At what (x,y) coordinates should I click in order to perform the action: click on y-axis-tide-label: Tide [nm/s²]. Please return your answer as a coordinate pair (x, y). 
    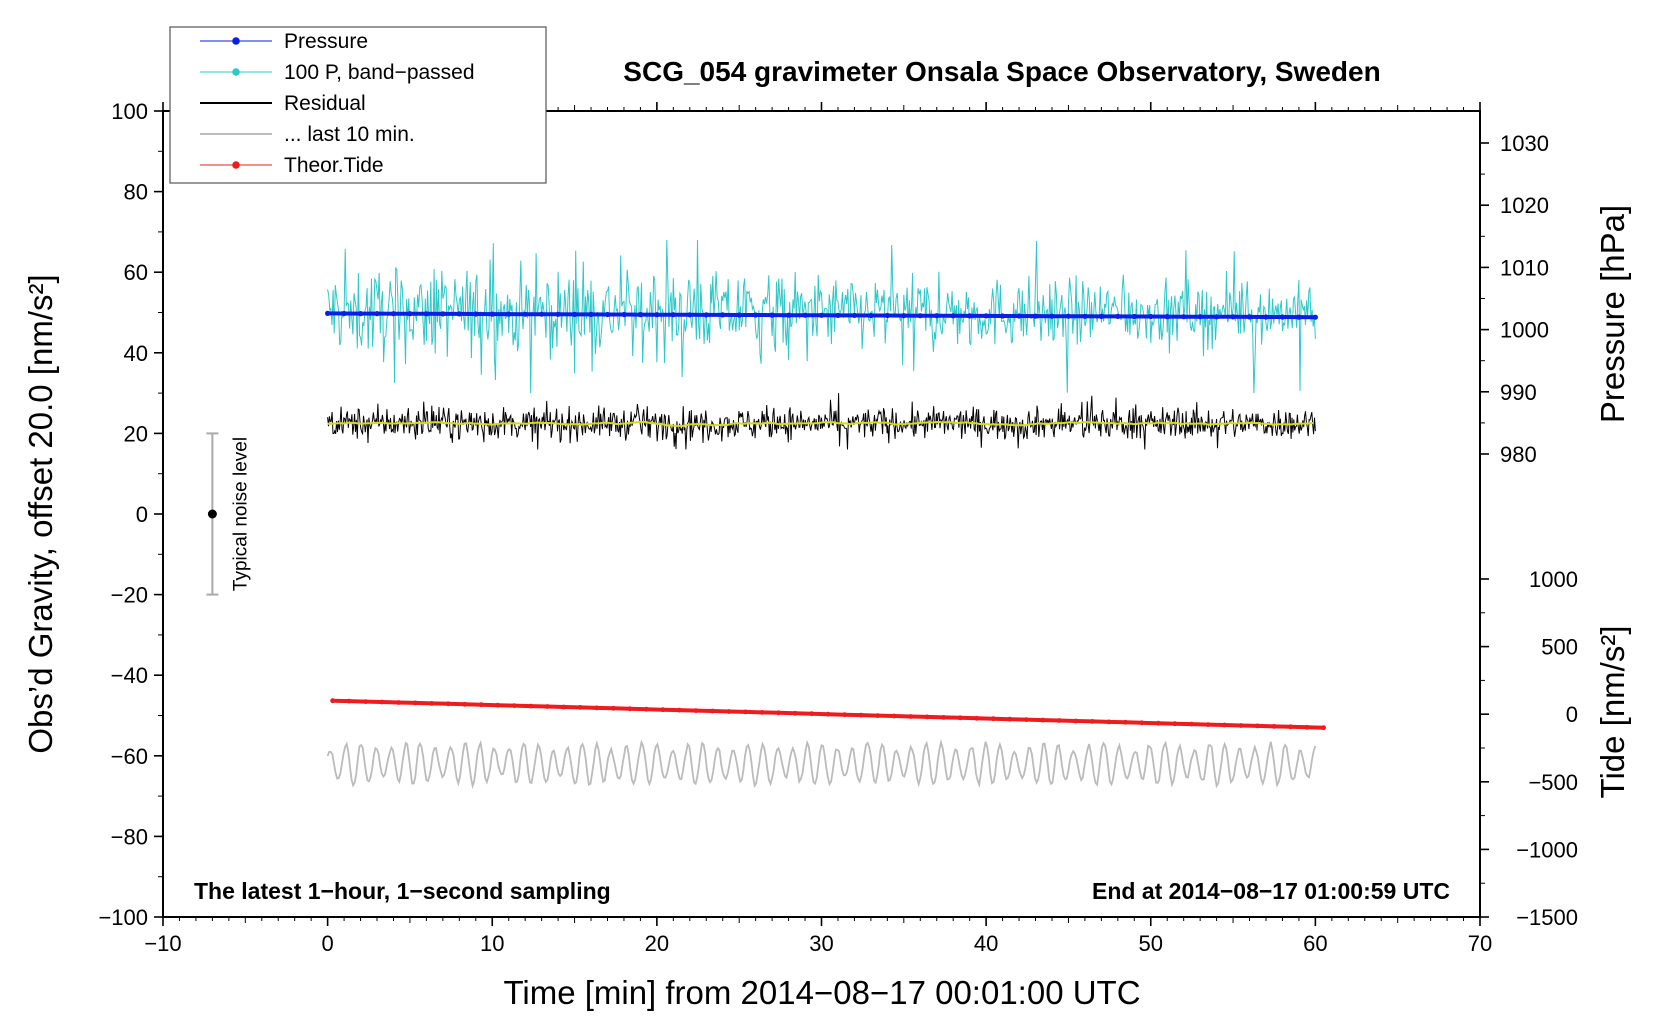
    Looking at the image, I should click on (1612, 712).